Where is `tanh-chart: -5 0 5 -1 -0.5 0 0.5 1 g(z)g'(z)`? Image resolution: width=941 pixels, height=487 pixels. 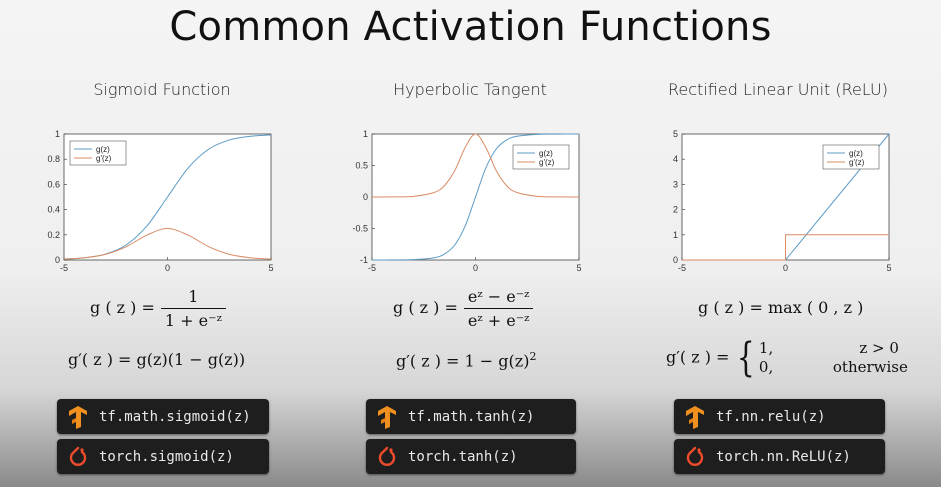 tanh-chart: -5 0 5 -1 -0.5 0 0.5 1 g(z)g'(z) is located at coordinates (466, 201).